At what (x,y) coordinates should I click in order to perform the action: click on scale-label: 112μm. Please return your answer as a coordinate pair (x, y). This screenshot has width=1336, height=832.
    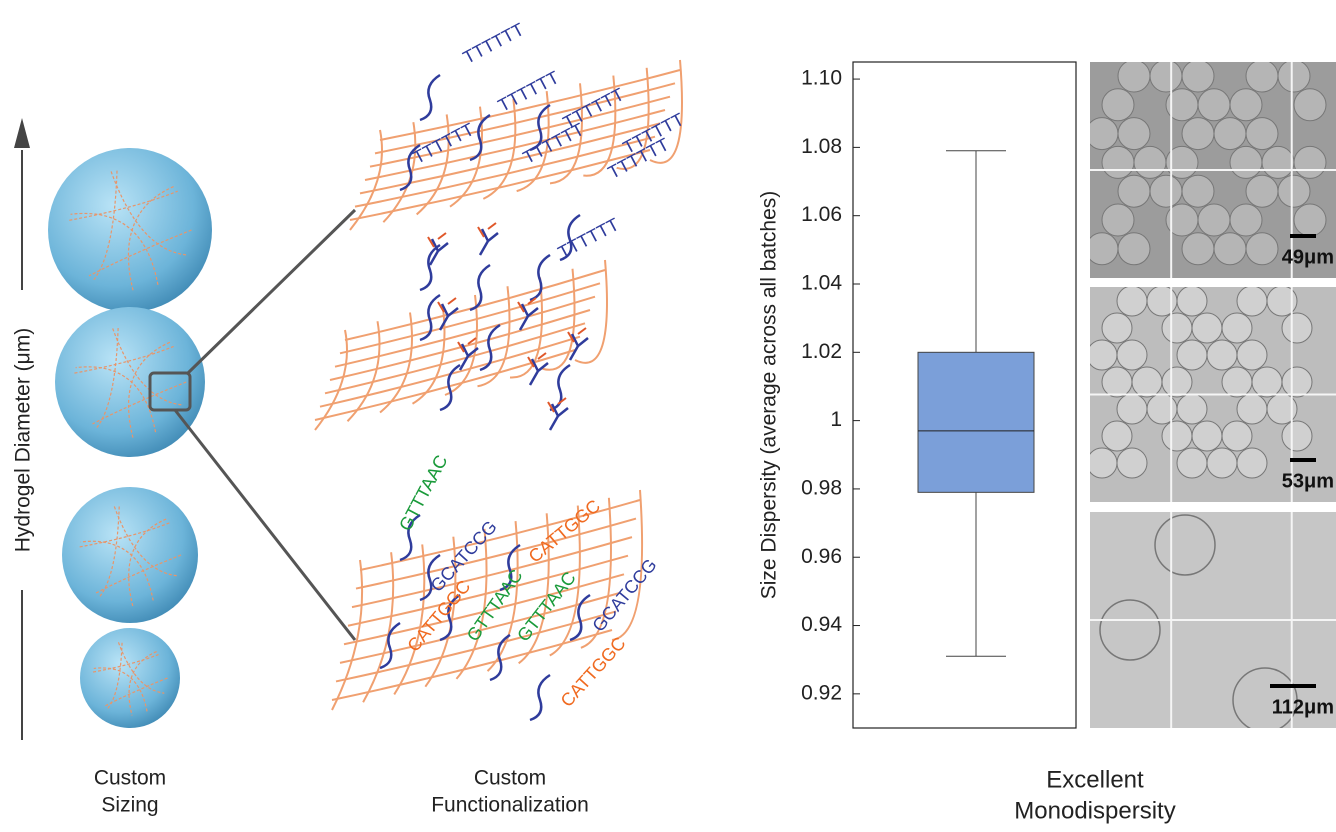
    Looking at the image, I should click on (1303, 707).